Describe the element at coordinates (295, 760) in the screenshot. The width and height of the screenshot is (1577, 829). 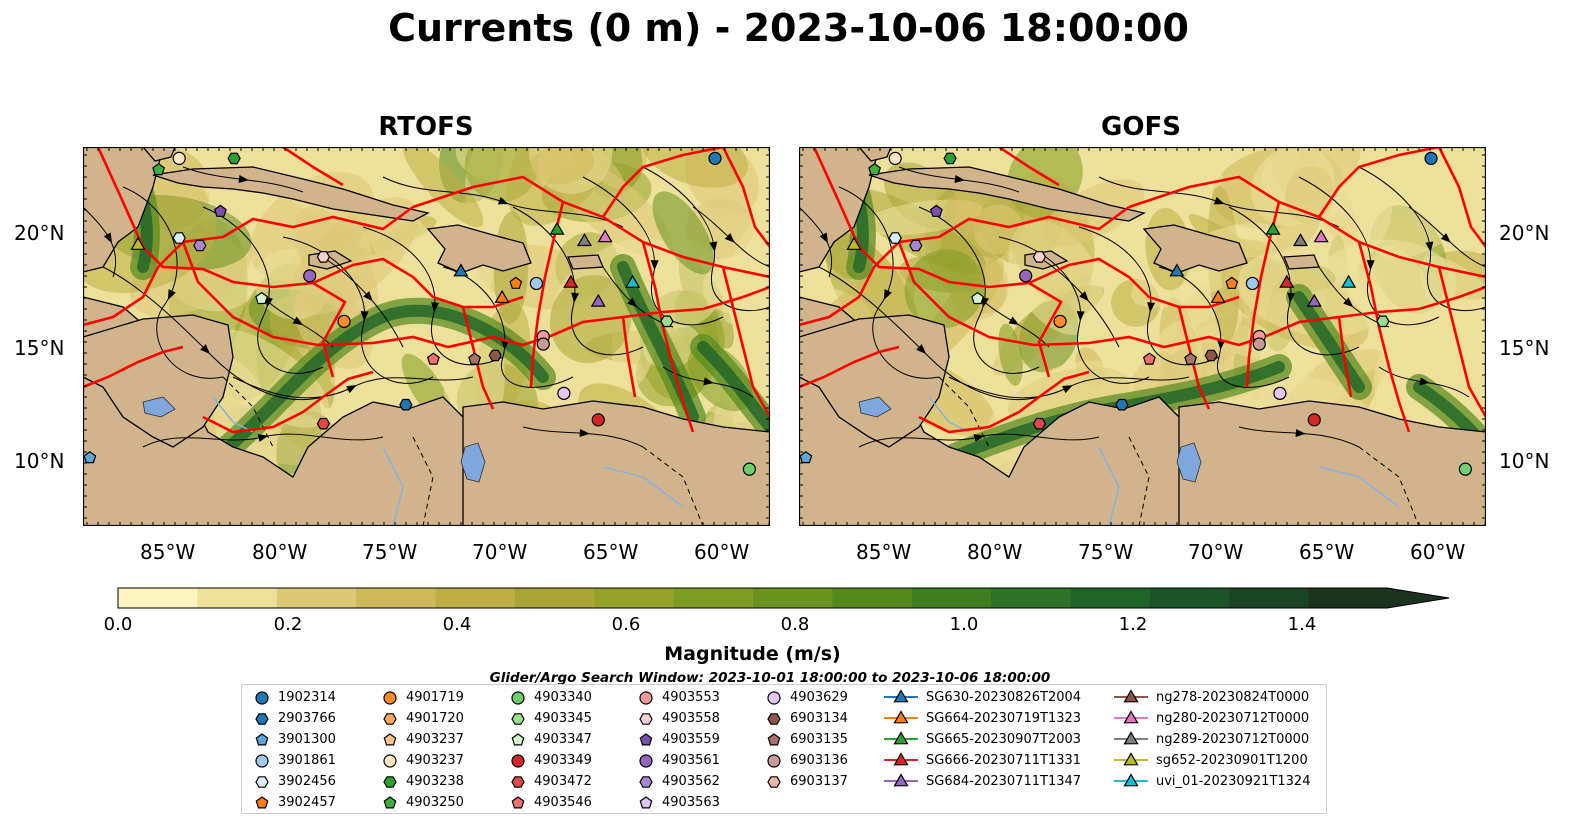
I see `legend-entry: 3901861` at that location.